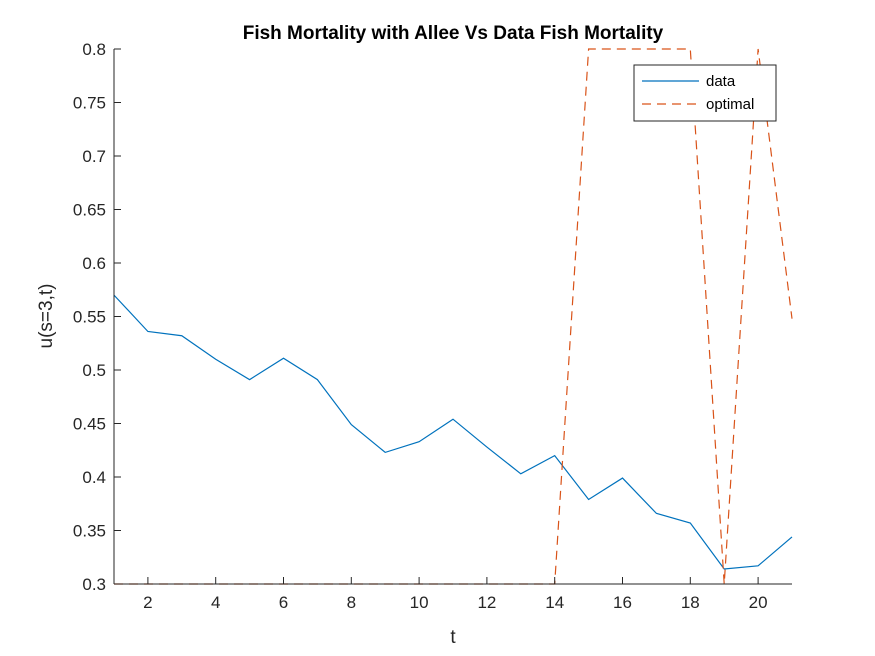 This screenshot has height=656, width=875. What do you see at coordinates (89, 317) in the screenshot?
I see `y-tick-label: 0.55` at bounding box center [89, 317].